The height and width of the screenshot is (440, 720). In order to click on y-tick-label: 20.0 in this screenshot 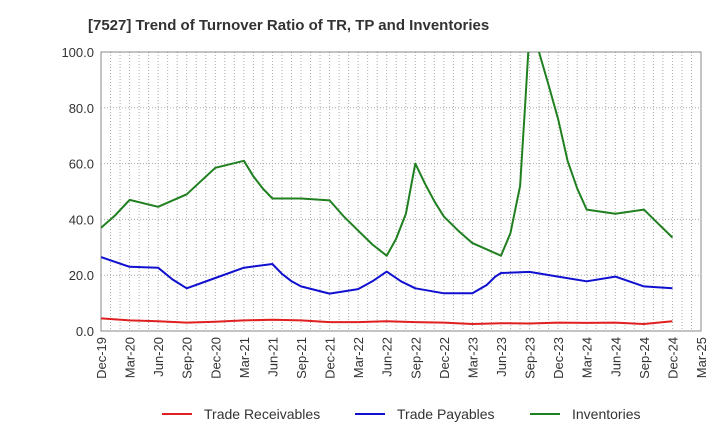, I will do `click(81, 275)`.